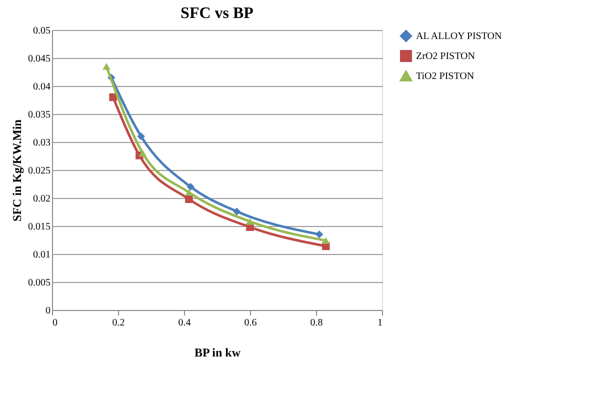 Image resolution: width=592 pixels, height=413 pixels. I want to click on legend-label: AL ALLOY PISTON, so click(459, 36).